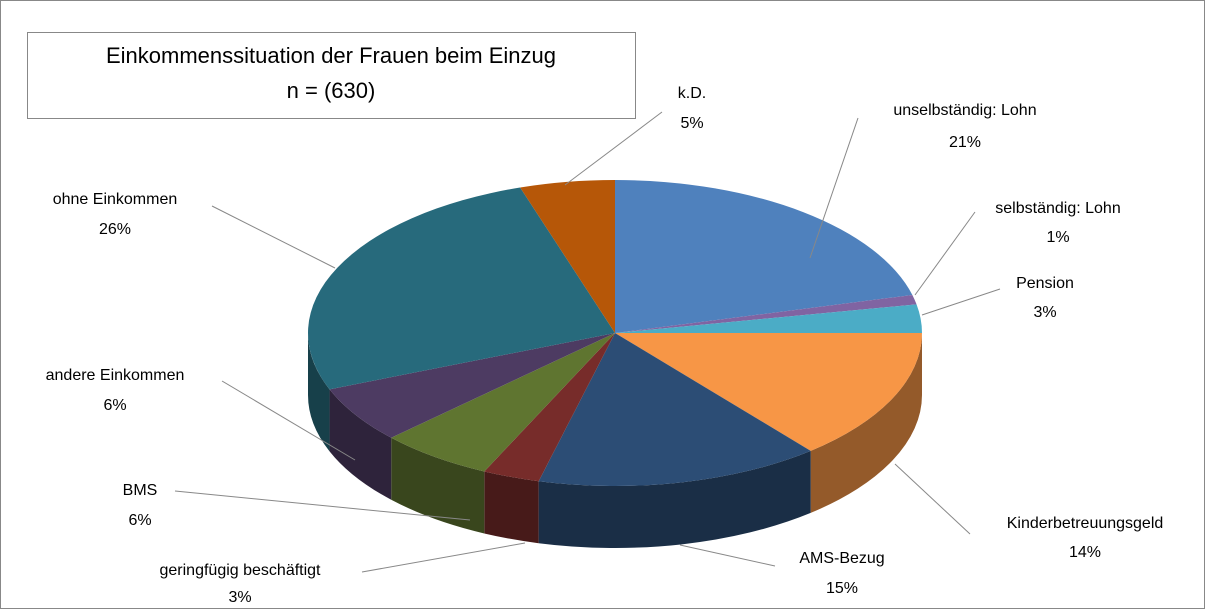  Describe the element at coordinates (842, 588) in the screenshot. I see `value-label: 15%` at that location.